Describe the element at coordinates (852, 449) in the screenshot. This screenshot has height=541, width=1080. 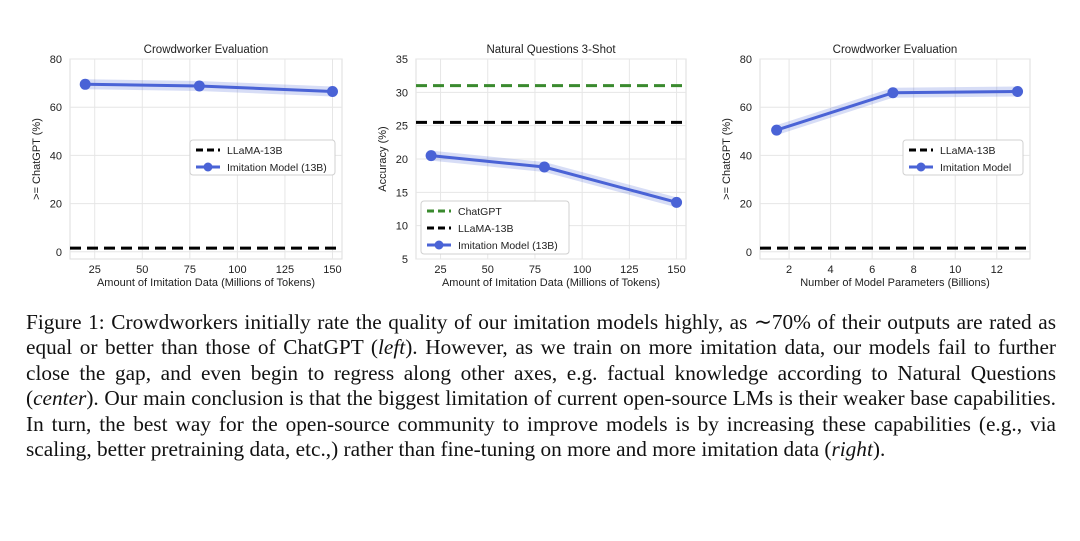
I see `caption-italic-right: right` at that location.